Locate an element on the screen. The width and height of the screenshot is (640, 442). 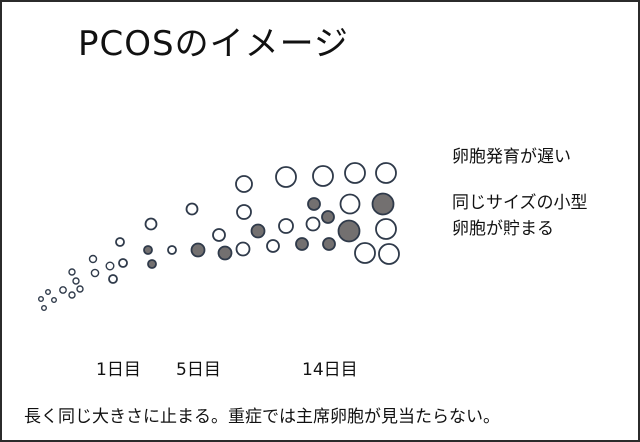
slide-title: PCOSのイメージ is located at coordinates (213, 44).